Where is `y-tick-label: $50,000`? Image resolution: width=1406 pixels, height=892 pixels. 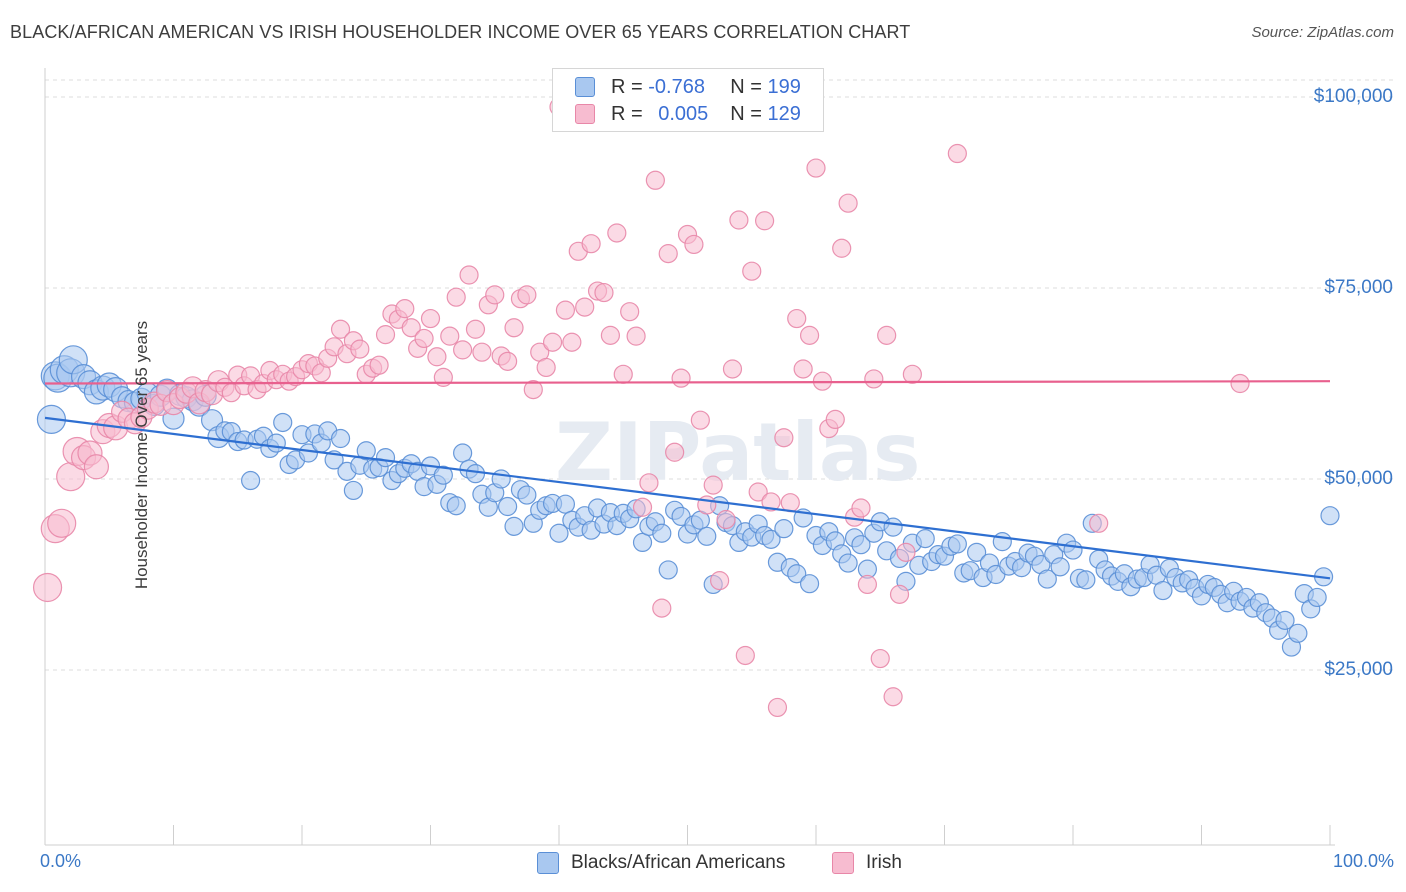
y-tick-label: $50,000 is located at coordinates (1358, 478).